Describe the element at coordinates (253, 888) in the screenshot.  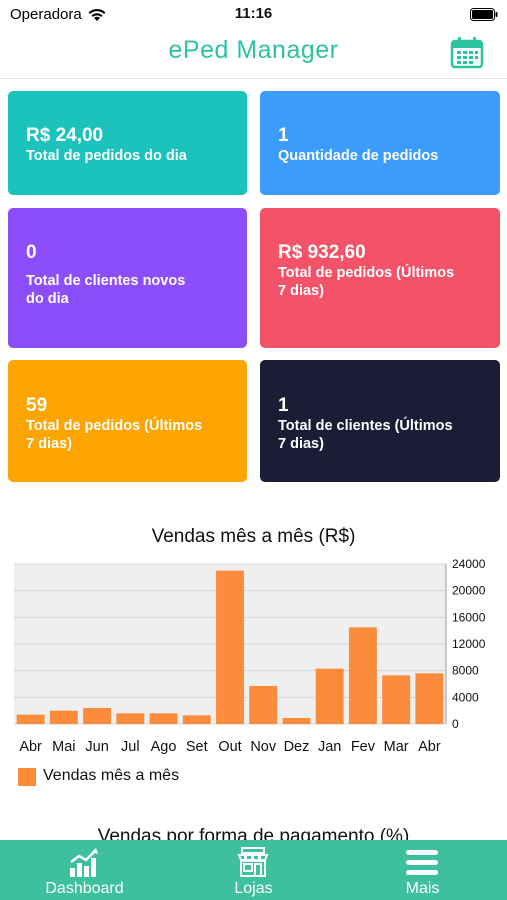
I see `tab-label: Lojas` at that location.